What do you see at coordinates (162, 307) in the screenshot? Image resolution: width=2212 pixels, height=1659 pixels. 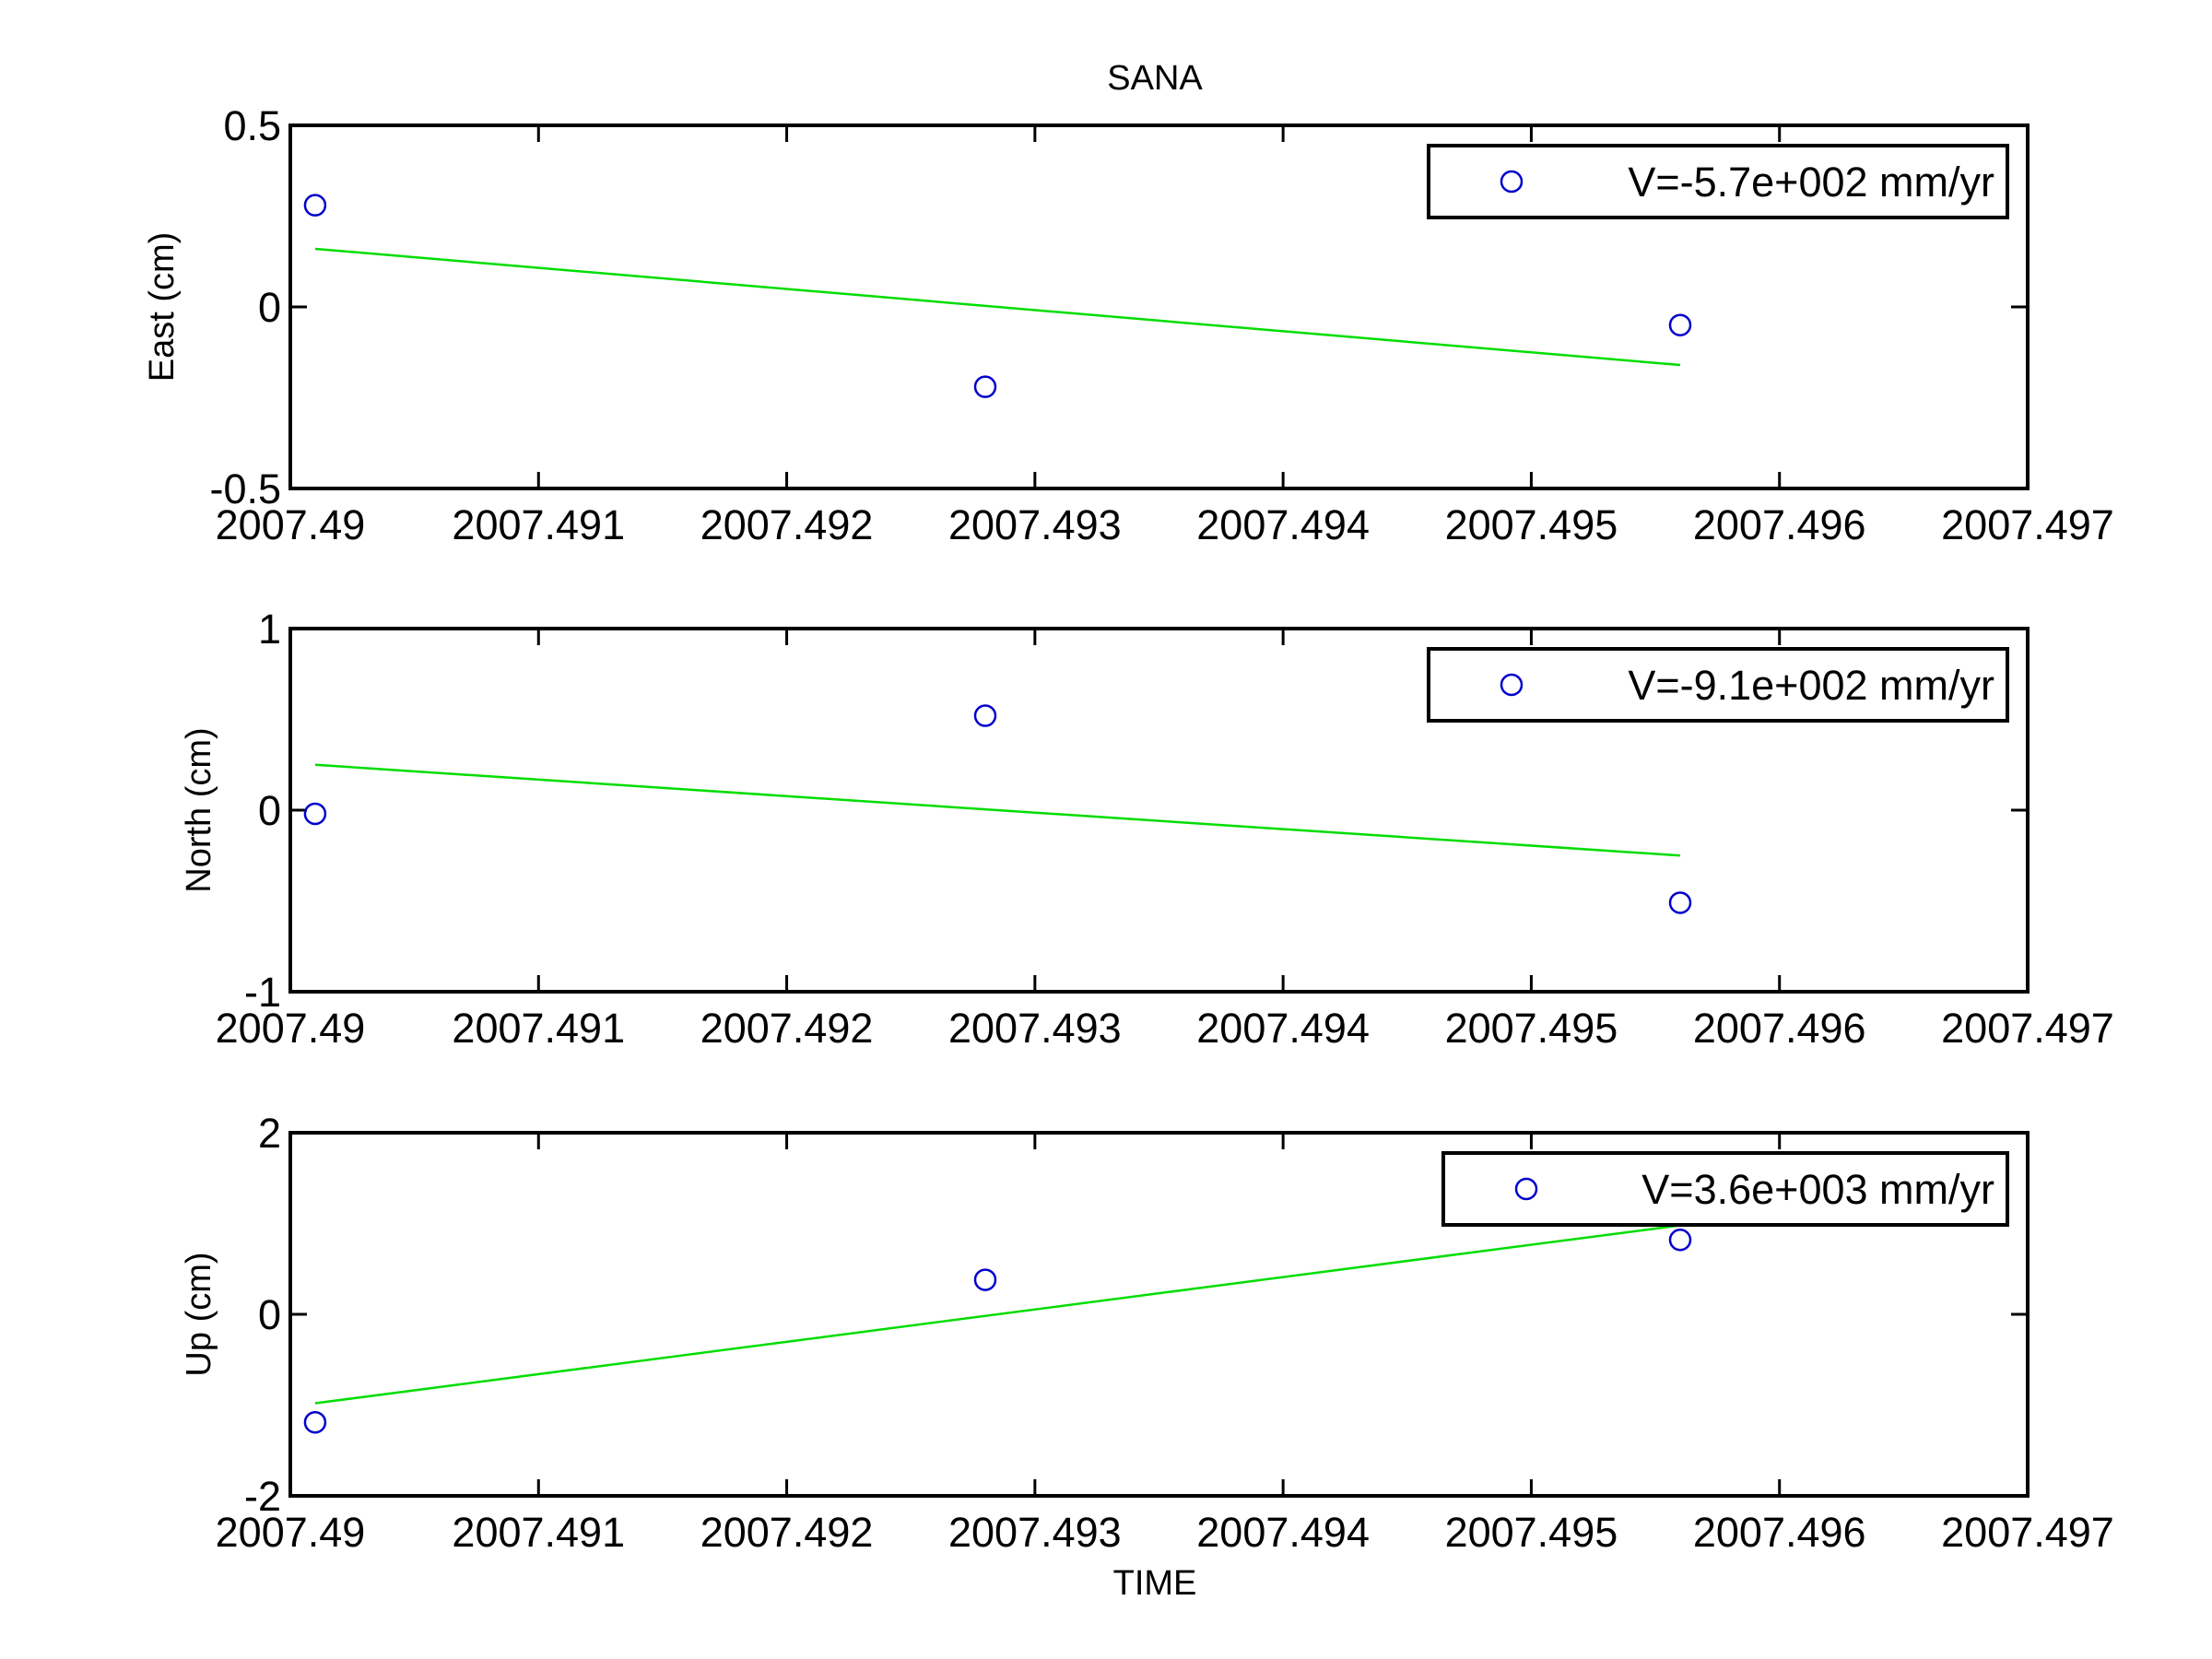 I see `y-axis-label: East (cm)` at bounding box center [162, 307].